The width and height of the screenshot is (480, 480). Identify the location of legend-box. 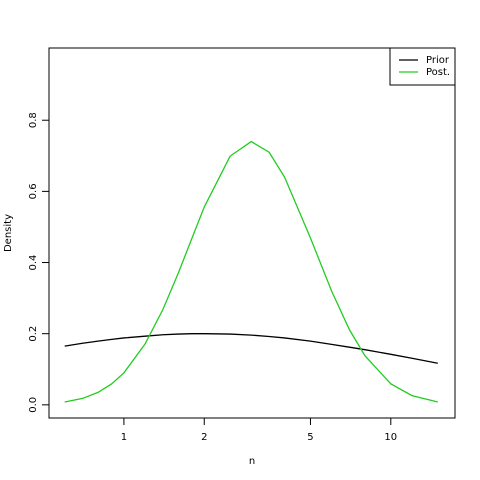
(422, 66).